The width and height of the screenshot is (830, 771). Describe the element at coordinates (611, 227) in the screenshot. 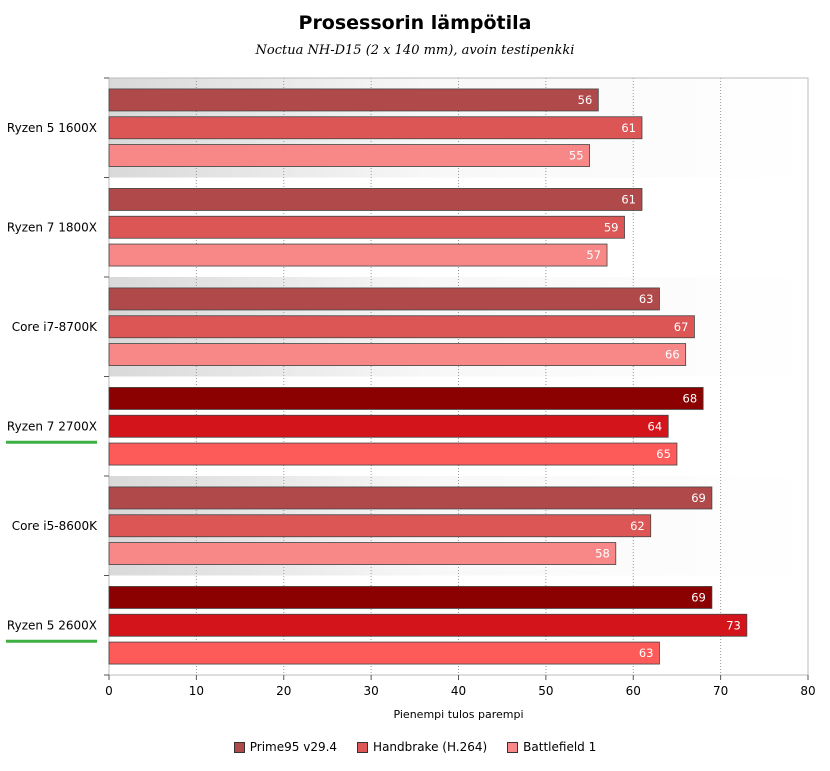

I see `bar-value-label: 59` at that location.